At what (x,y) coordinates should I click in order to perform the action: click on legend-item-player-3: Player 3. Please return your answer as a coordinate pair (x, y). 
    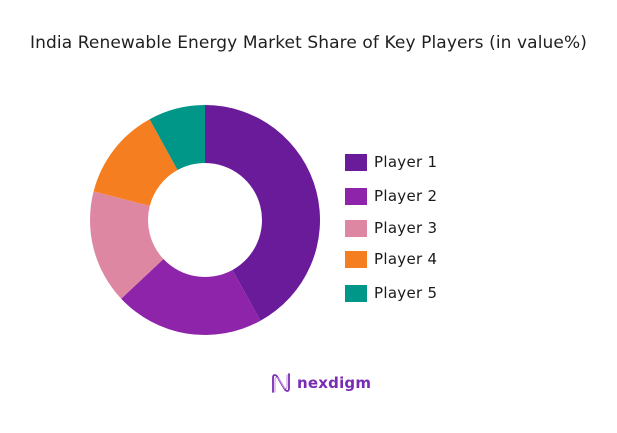
    Looking at the image, I should click on (391, 228).